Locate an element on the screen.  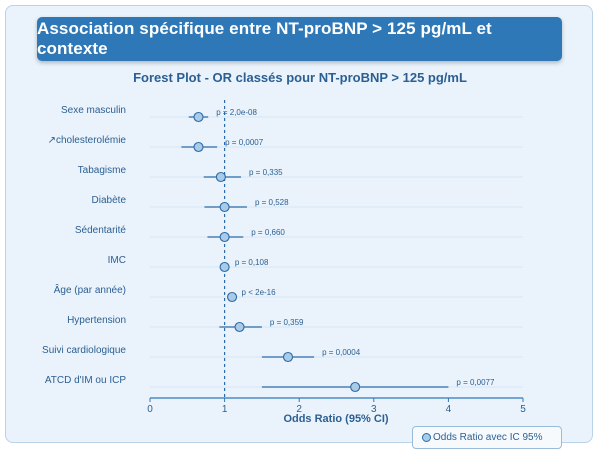
forest-row: ↗cholesterolémie p = 0,0007 is located at coordinates (156, 144).